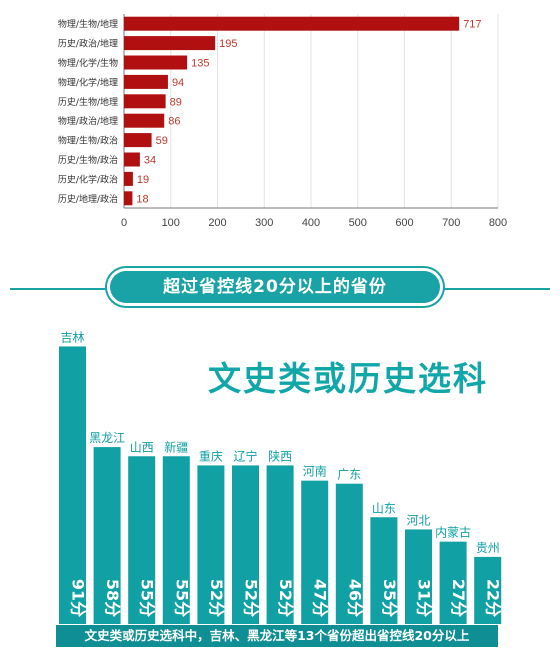  Describe the element at coordinates (315, 471) in the screenshot. I see `category-label: 河南` at that location.